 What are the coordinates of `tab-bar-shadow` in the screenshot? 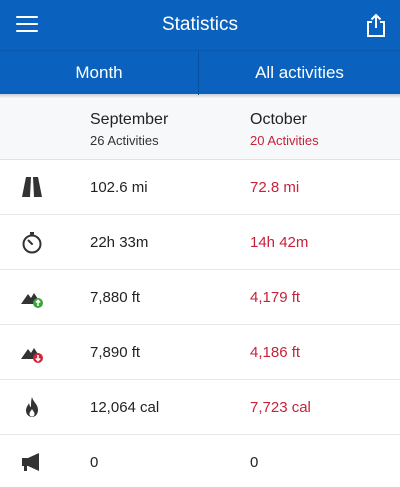 It's located at (200, 96).